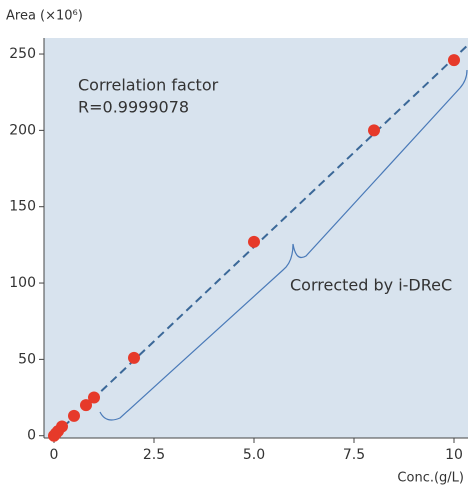 This screenshot has width=468, height=491. I want to click on x-axis-label: Conc.(g/L), so click(430, 478).